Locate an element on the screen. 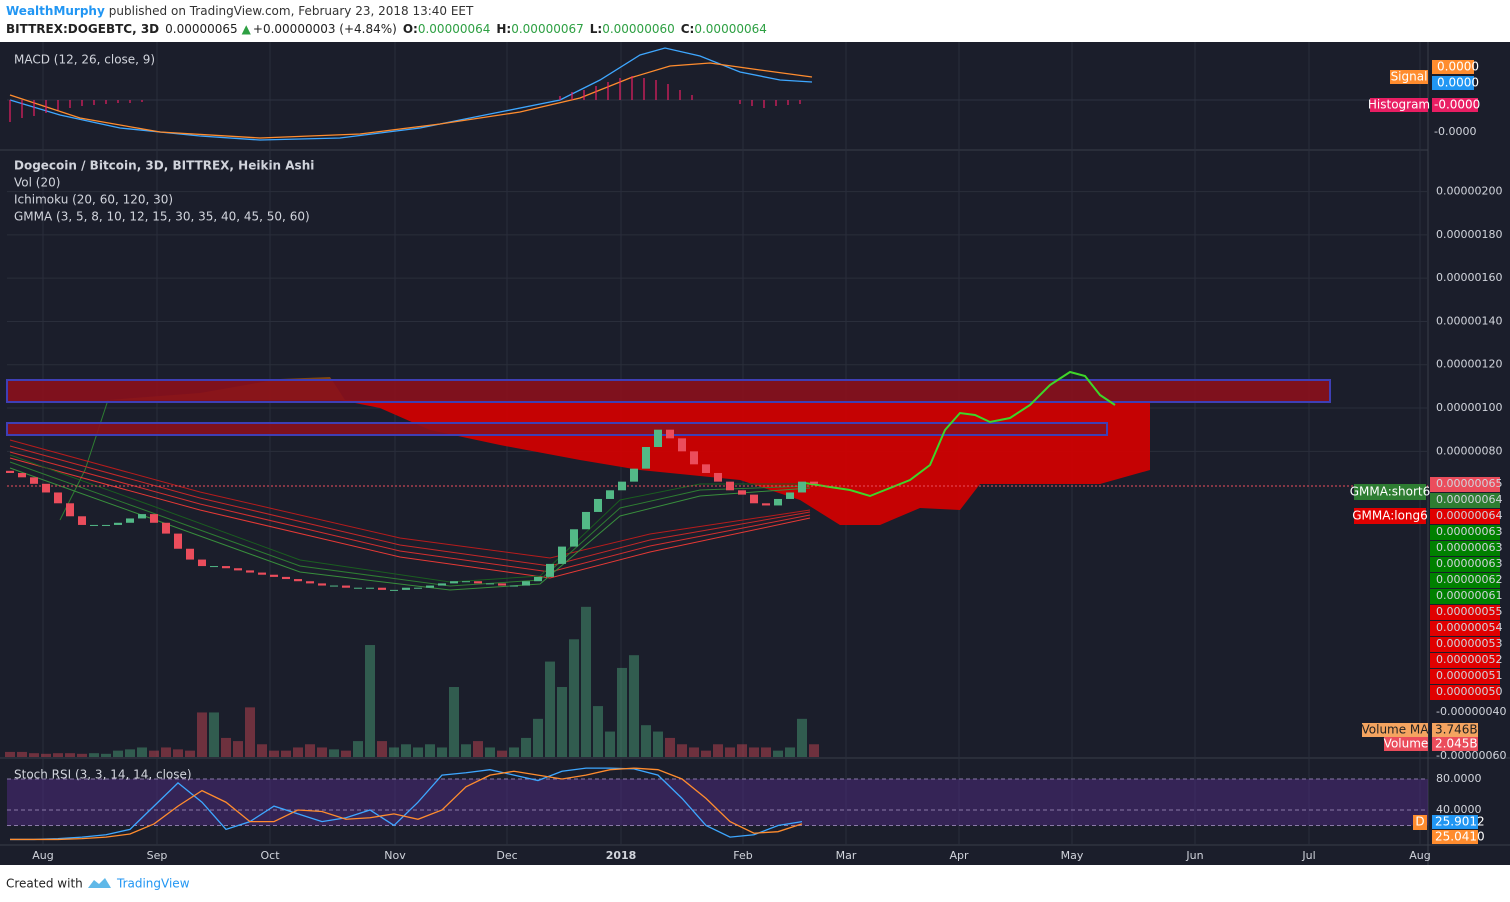 This screenshot has height=902, width=1510. volume-ma-text: Volume MA is located at coordinates (1395, 730).